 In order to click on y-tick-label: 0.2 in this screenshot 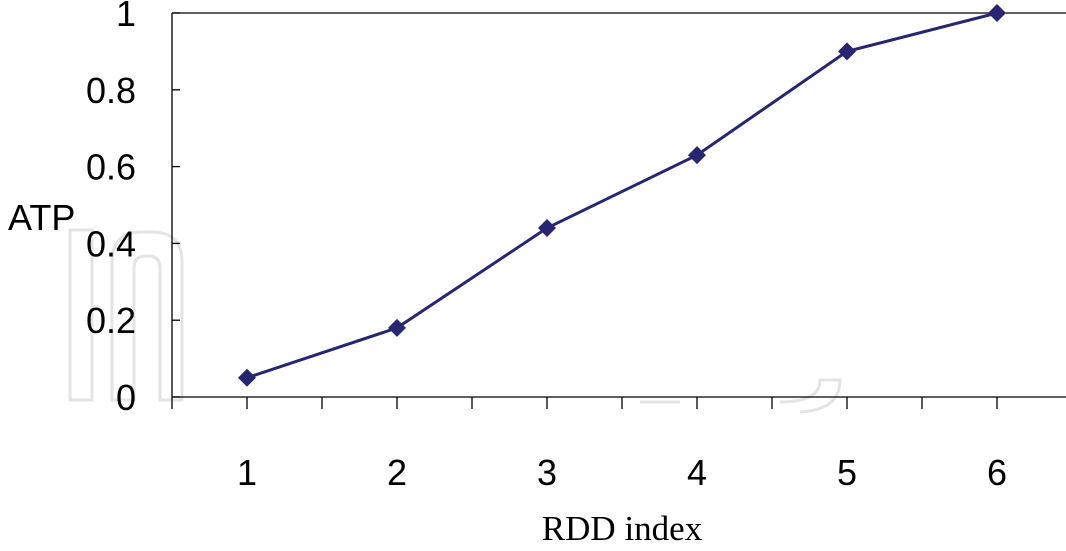, I will do `click(111, 320)`.